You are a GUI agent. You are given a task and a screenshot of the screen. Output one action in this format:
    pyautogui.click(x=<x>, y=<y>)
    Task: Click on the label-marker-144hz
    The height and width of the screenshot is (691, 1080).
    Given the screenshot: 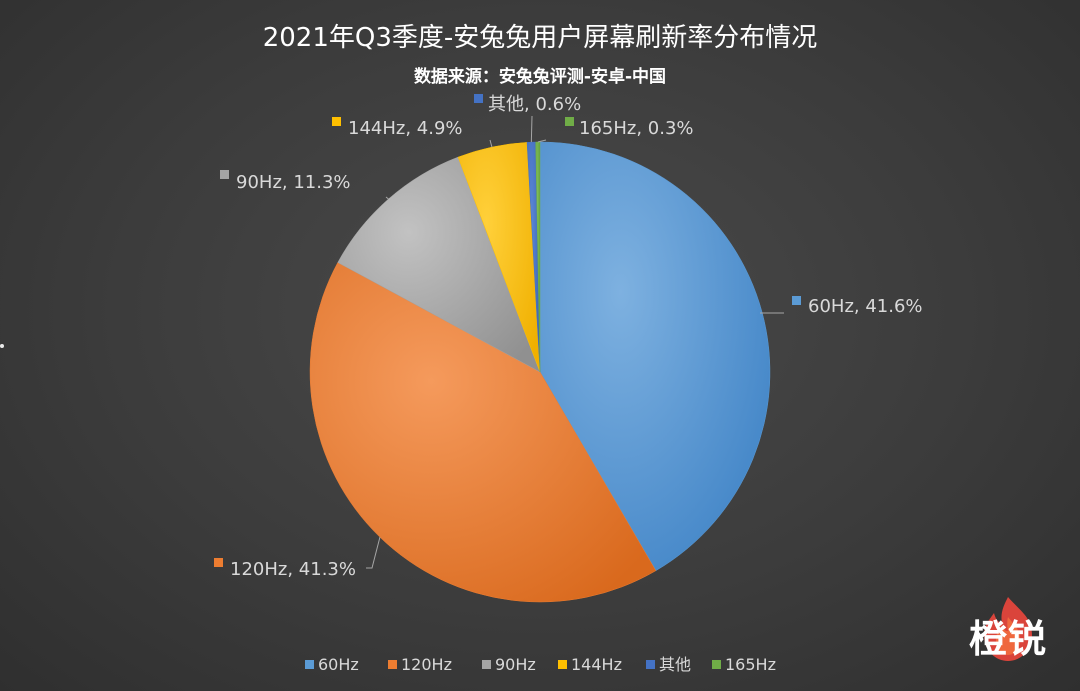 What is the action you would take?
    pyautogui.click(x=336, y=121)
    